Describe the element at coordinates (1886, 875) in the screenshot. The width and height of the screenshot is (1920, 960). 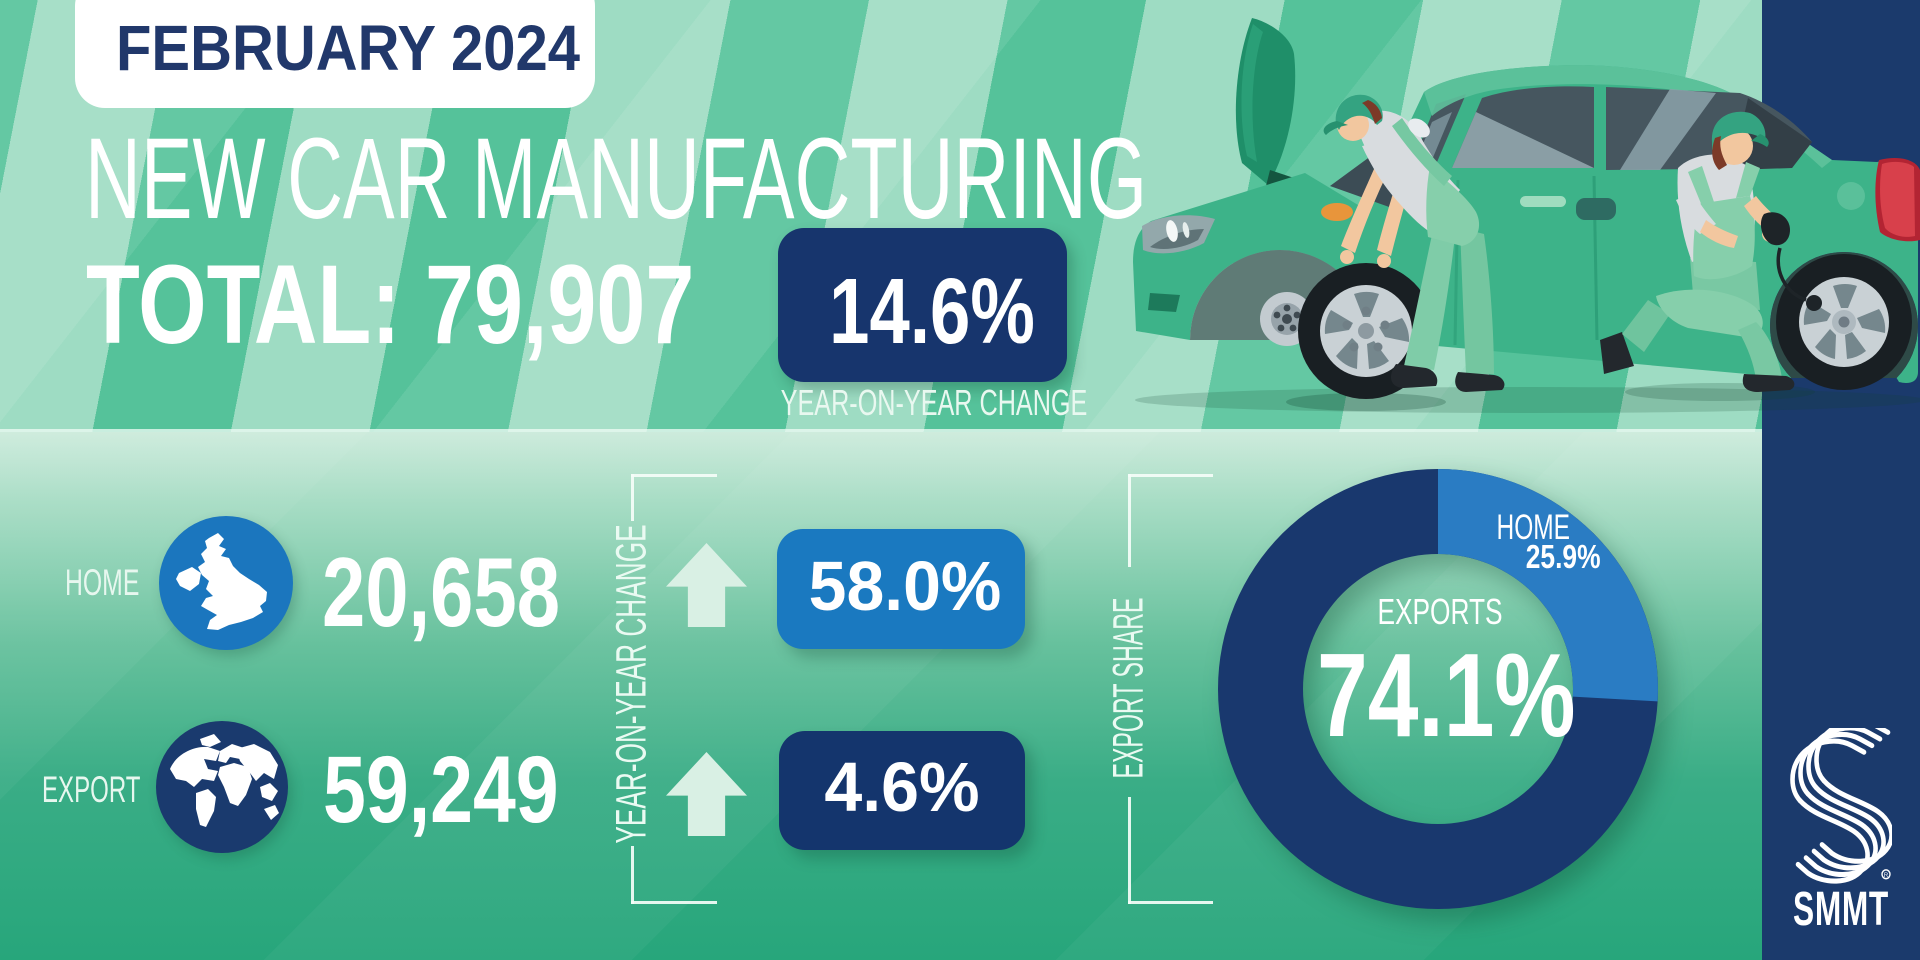
I see `svg-text: R` at that location.